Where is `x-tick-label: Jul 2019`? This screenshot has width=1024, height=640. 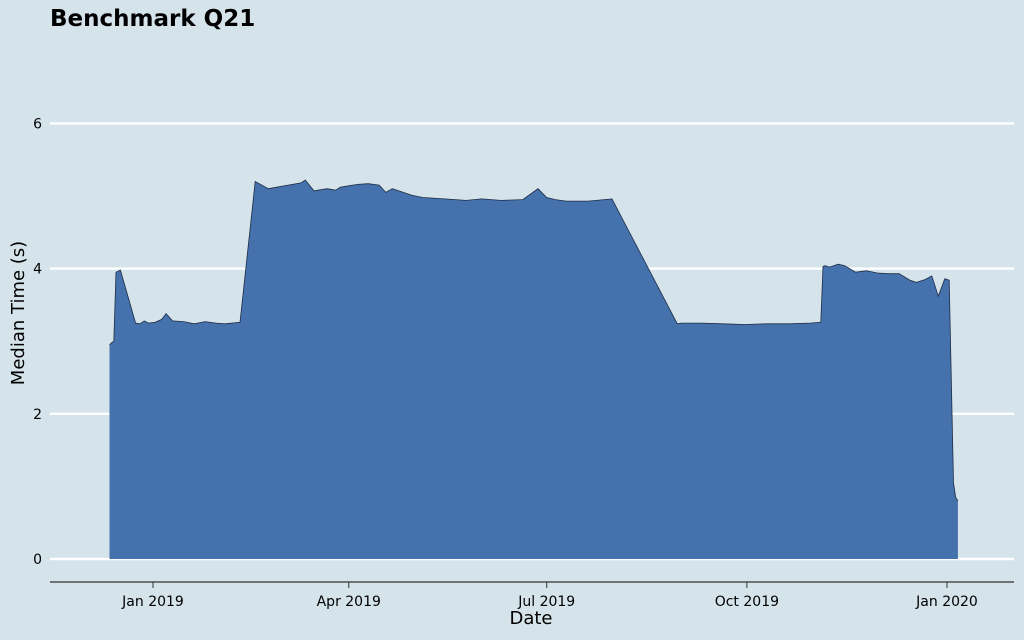 x-tick-label: Jul 2019 is located at coordinates (546, 602).